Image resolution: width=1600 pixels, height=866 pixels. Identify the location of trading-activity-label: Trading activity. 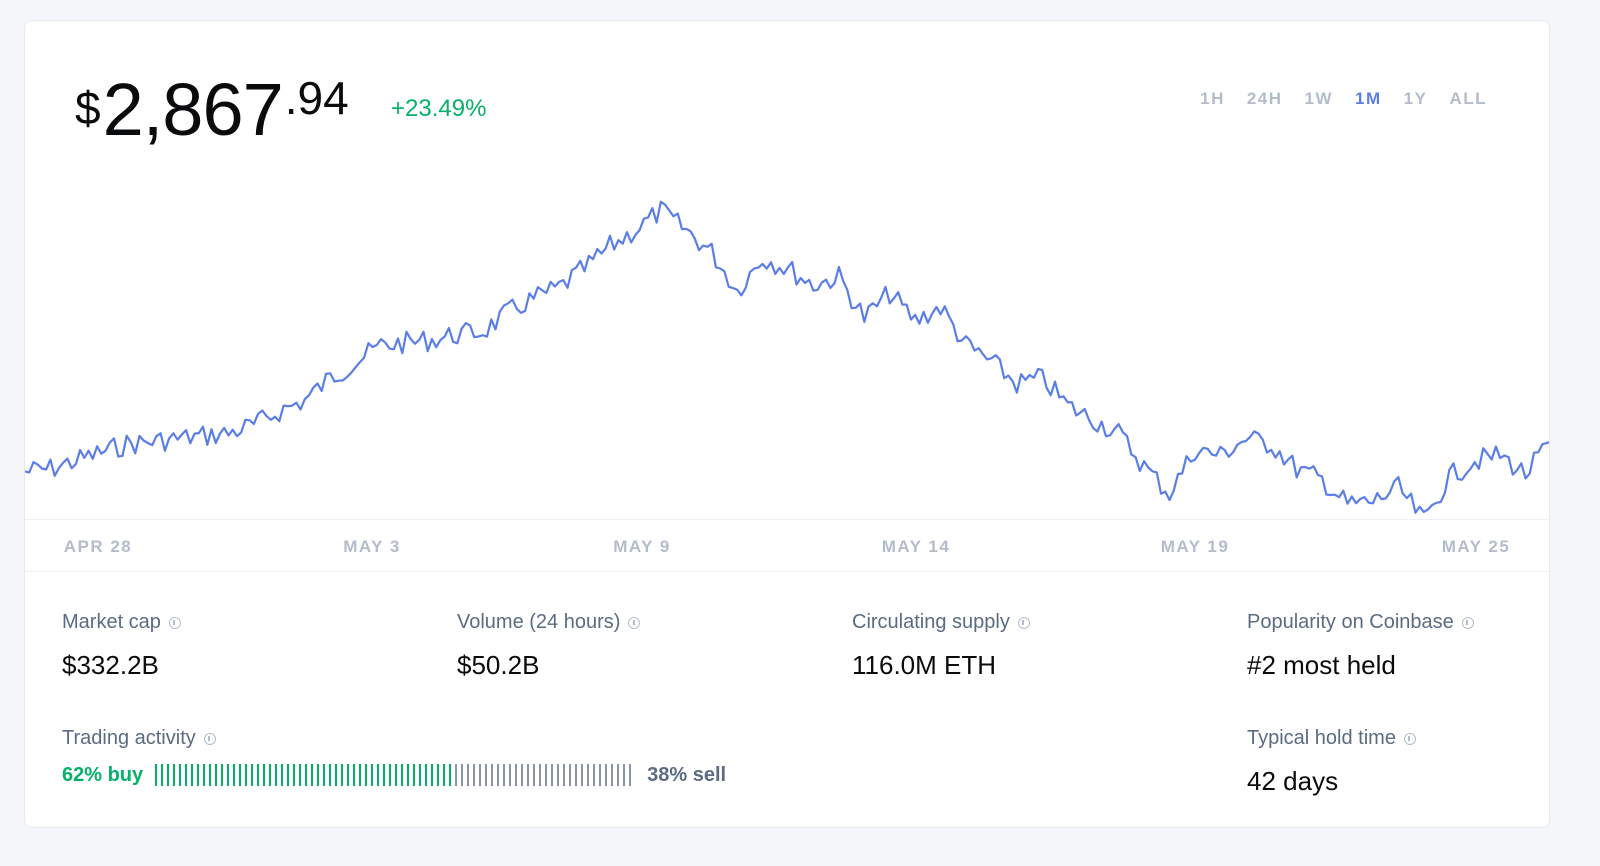
(129, 738).